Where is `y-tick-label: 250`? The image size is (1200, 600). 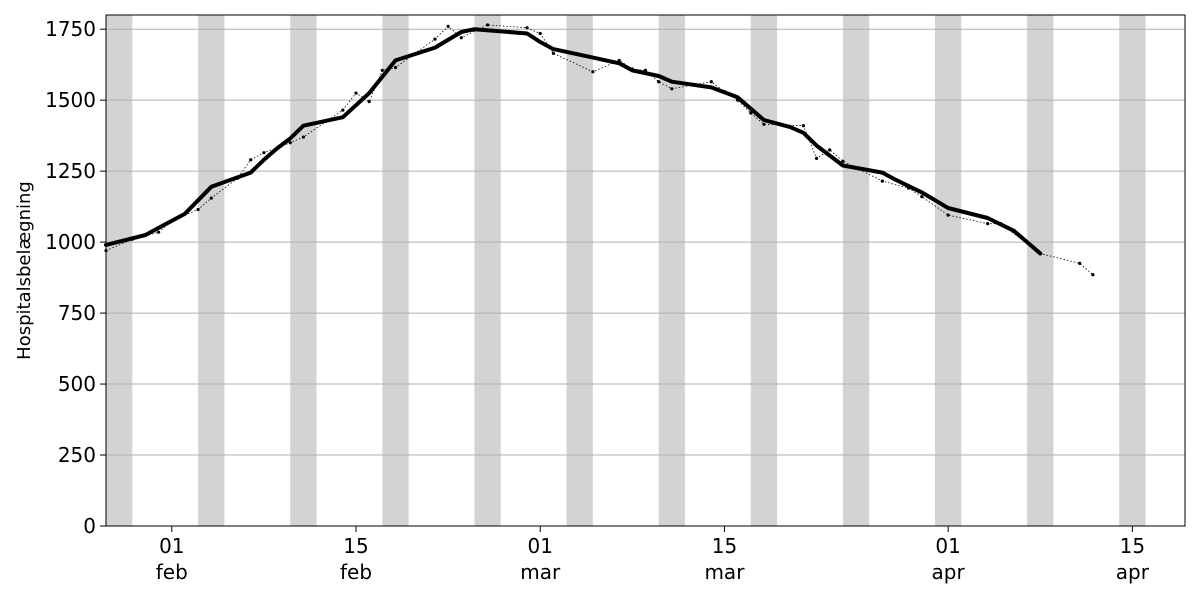
y-tick-label: 250 is located at coordinates (77, 455).